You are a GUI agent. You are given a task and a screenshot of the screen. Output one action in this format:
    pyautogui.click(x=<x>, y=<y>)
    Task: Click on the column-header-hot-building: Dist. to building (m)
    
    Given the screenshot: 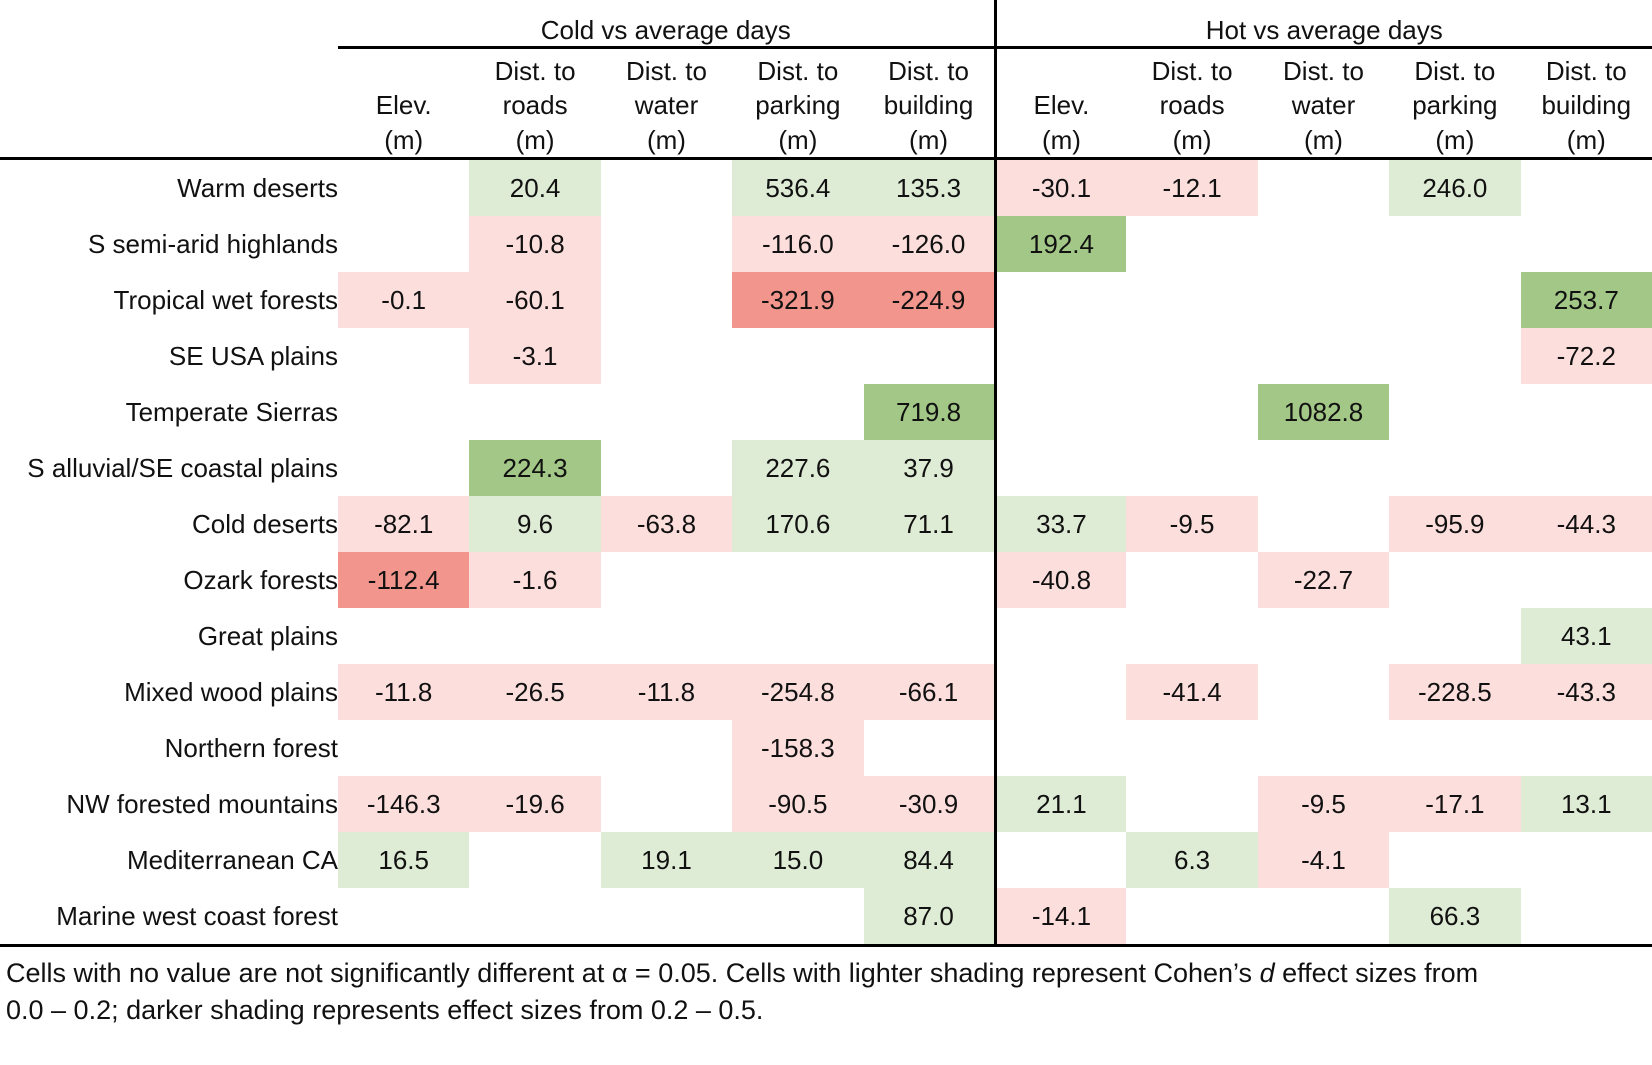 What is the action you would take?
    pyautogui.click(x=1586, y=103)
    